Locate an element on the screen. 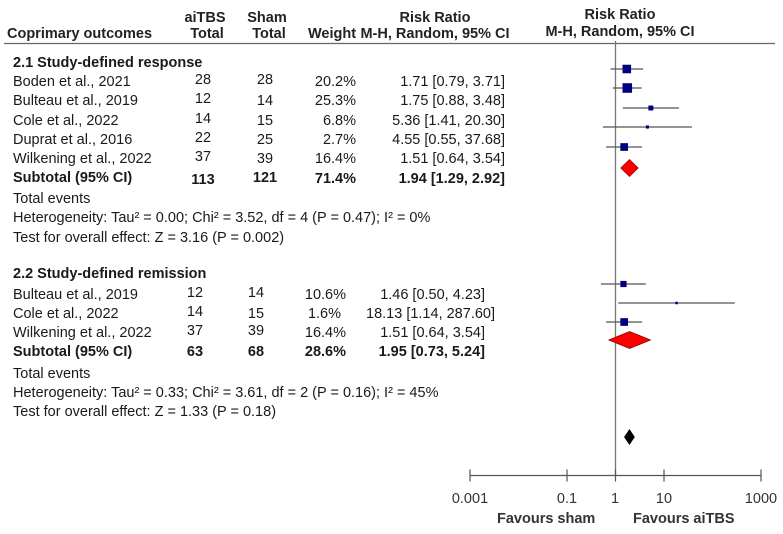  x-tick-label: 1000 is located at coordinates (761, 499).